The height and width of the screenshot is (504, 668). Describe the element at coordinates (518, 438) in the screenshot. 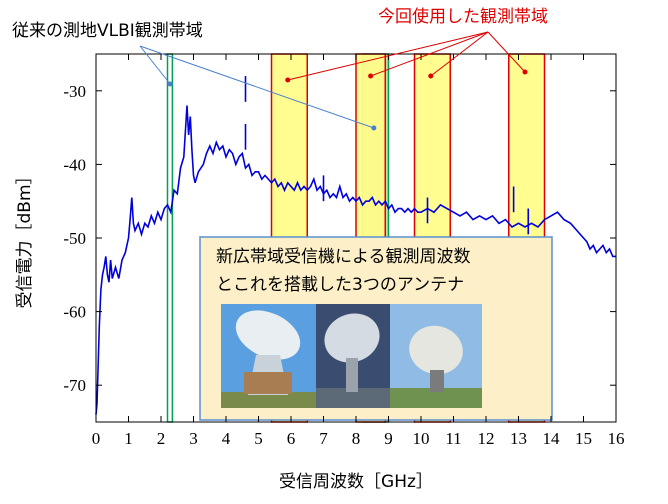

I see `x-tick-label-13: 13` at that location.